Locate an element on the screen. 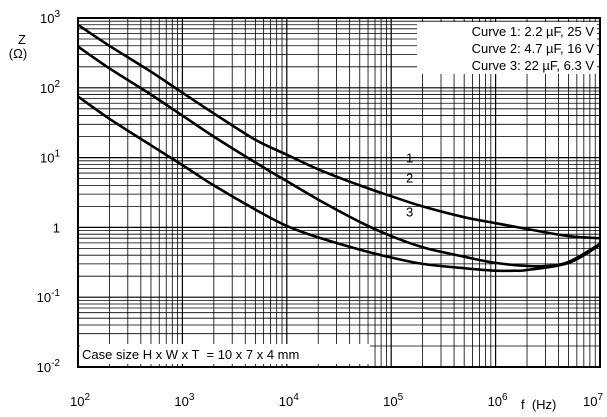 The height and width of the screenshot is (417, 607). legend-entry-1: Curve 1: 2.2 µF, 25 V is located at coordinates (533, 31).